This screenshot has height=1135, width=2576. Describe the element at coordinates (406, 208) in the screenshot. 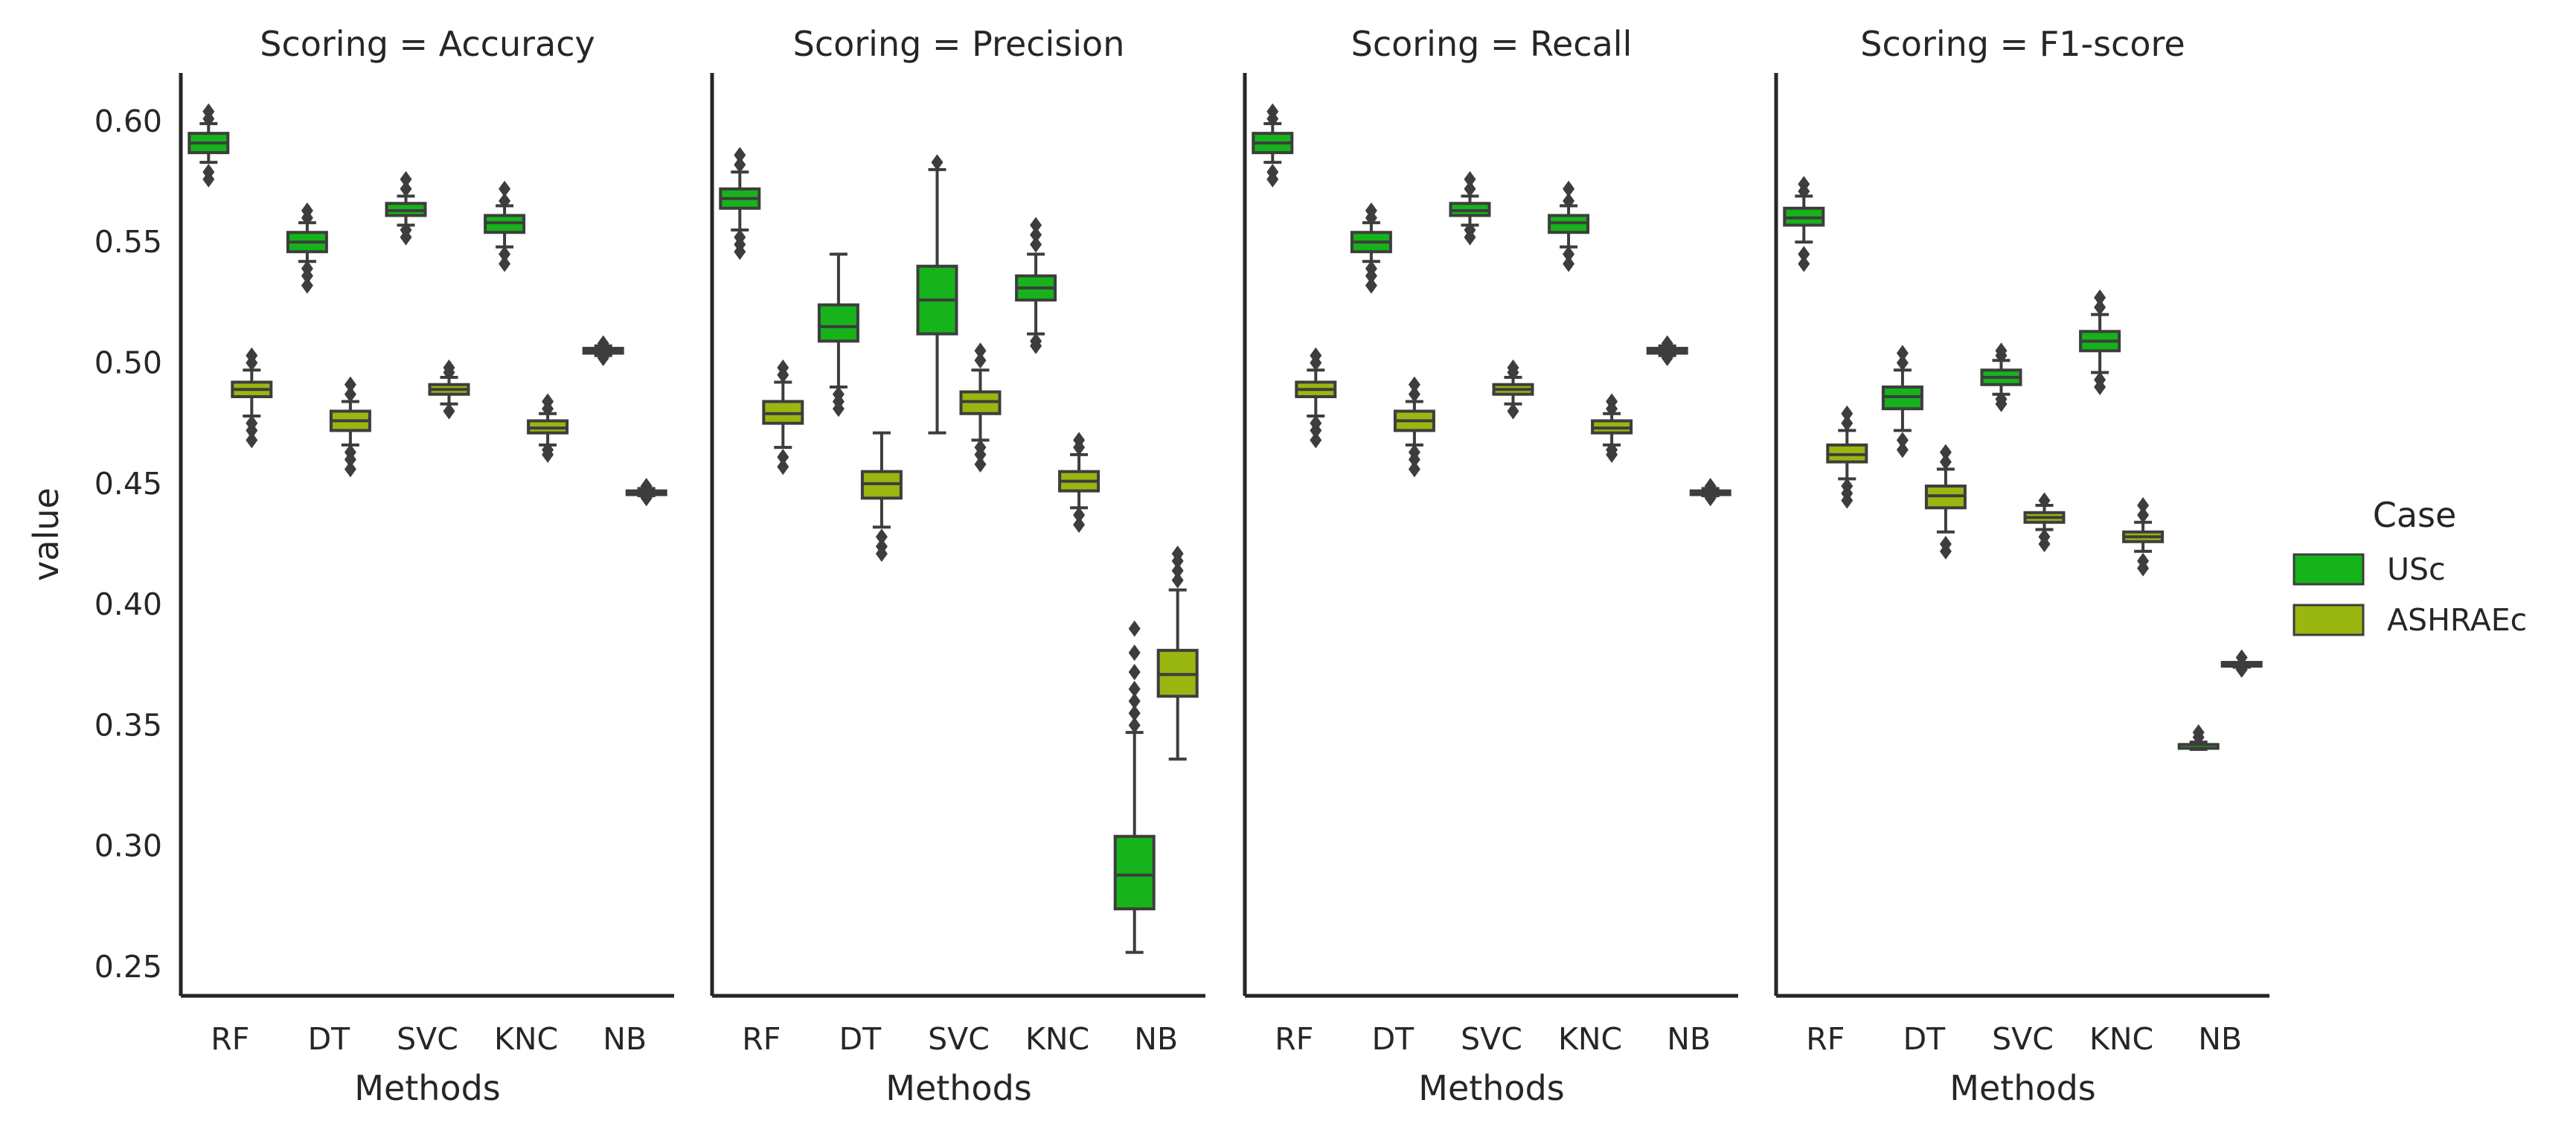

I see `box-usc-svc` at that location.